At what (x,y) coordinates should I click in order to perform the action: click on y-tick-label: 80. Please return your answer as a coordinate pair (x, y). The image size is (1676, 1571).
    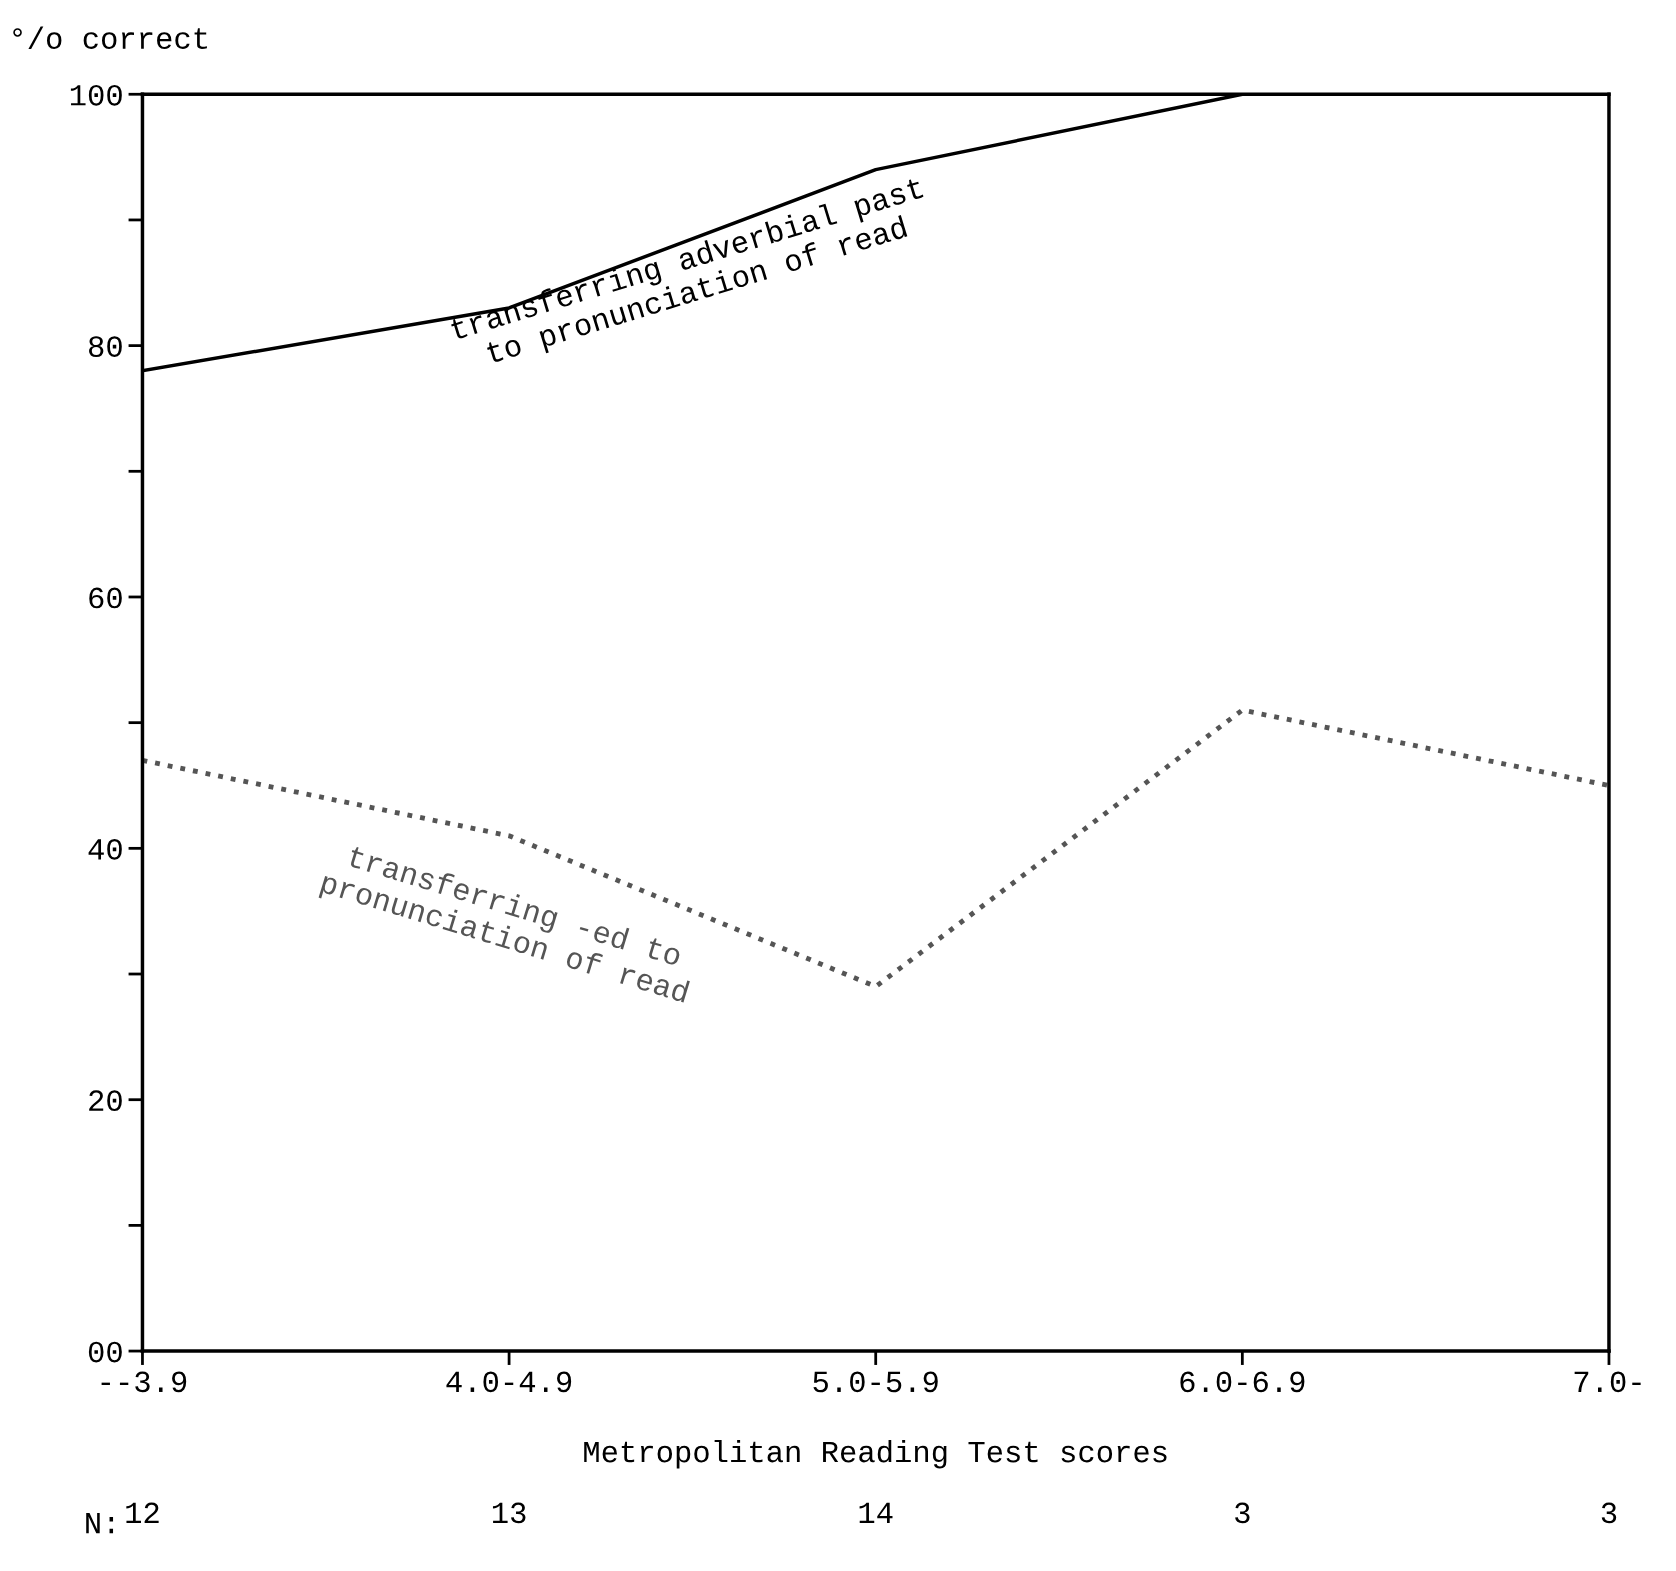
    Looking at the image, I should click on (105, 346).